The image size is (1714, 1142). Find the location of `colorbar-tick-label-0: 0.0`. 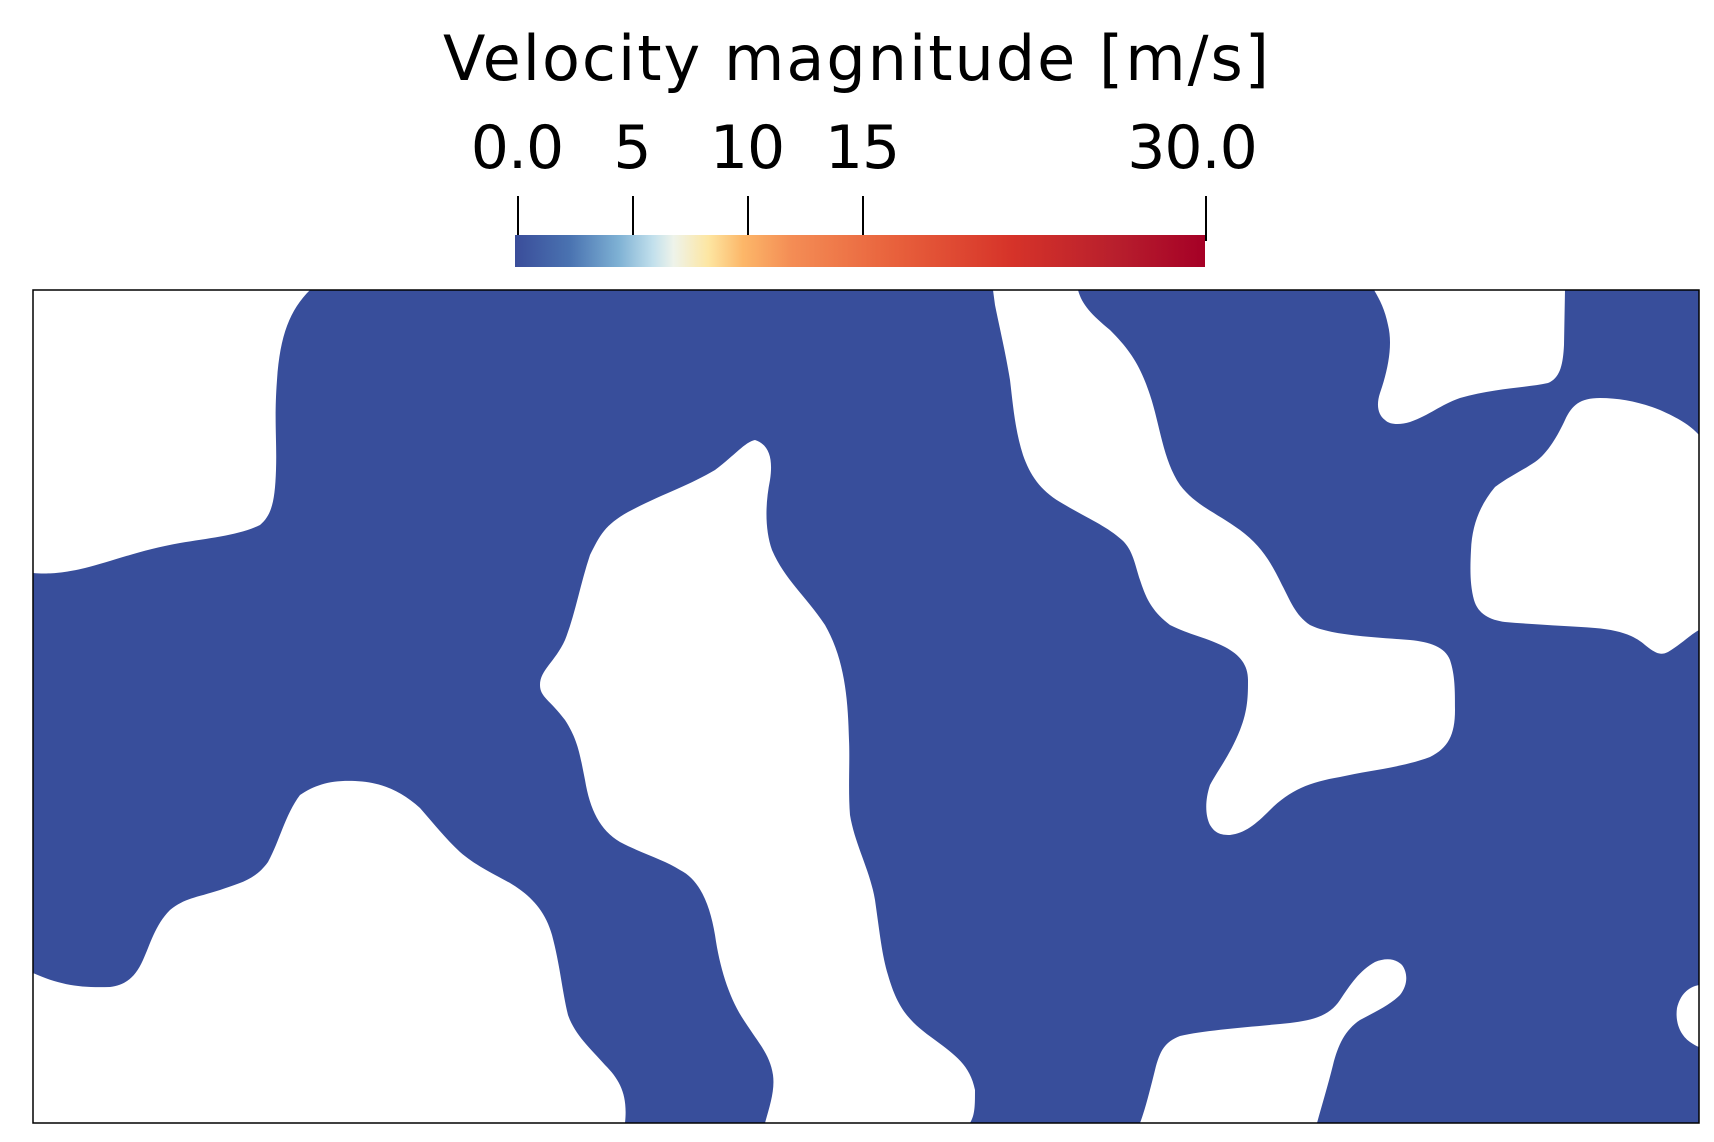

colorbar-tick-label-0: 0.0 is located at coordinates (517, 148).